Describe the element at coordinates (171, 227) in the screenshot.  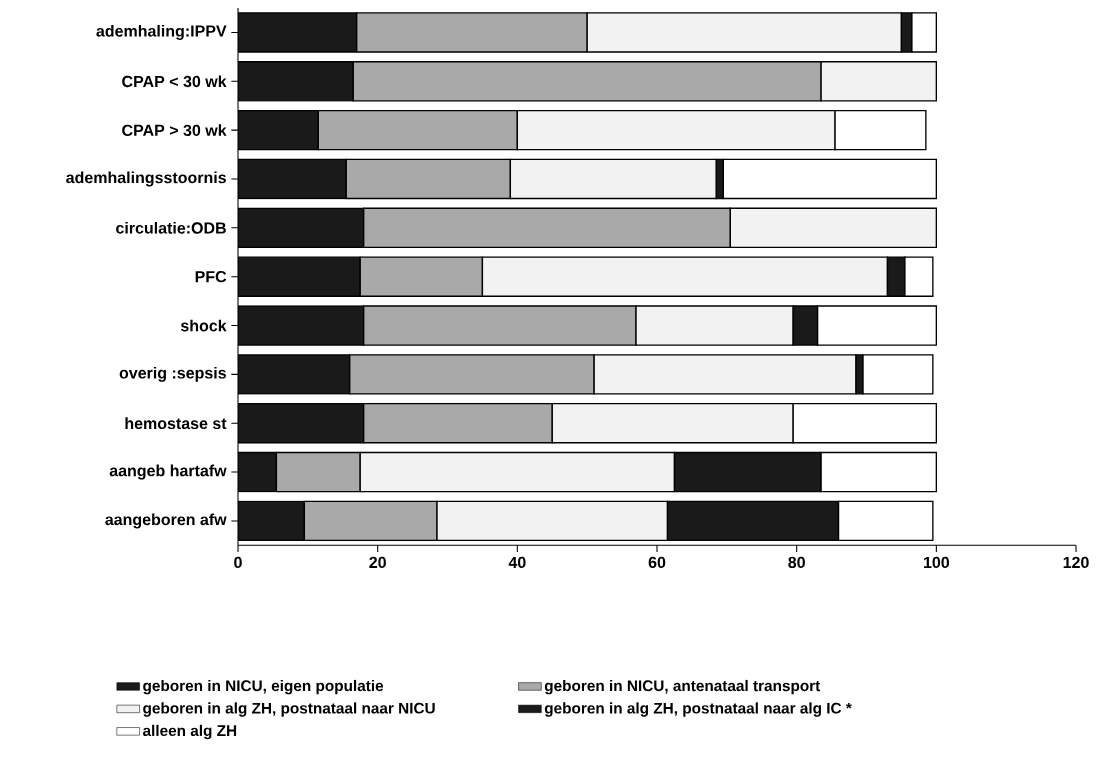
I see `y-tick-label: circulatie:ODB` at that location.